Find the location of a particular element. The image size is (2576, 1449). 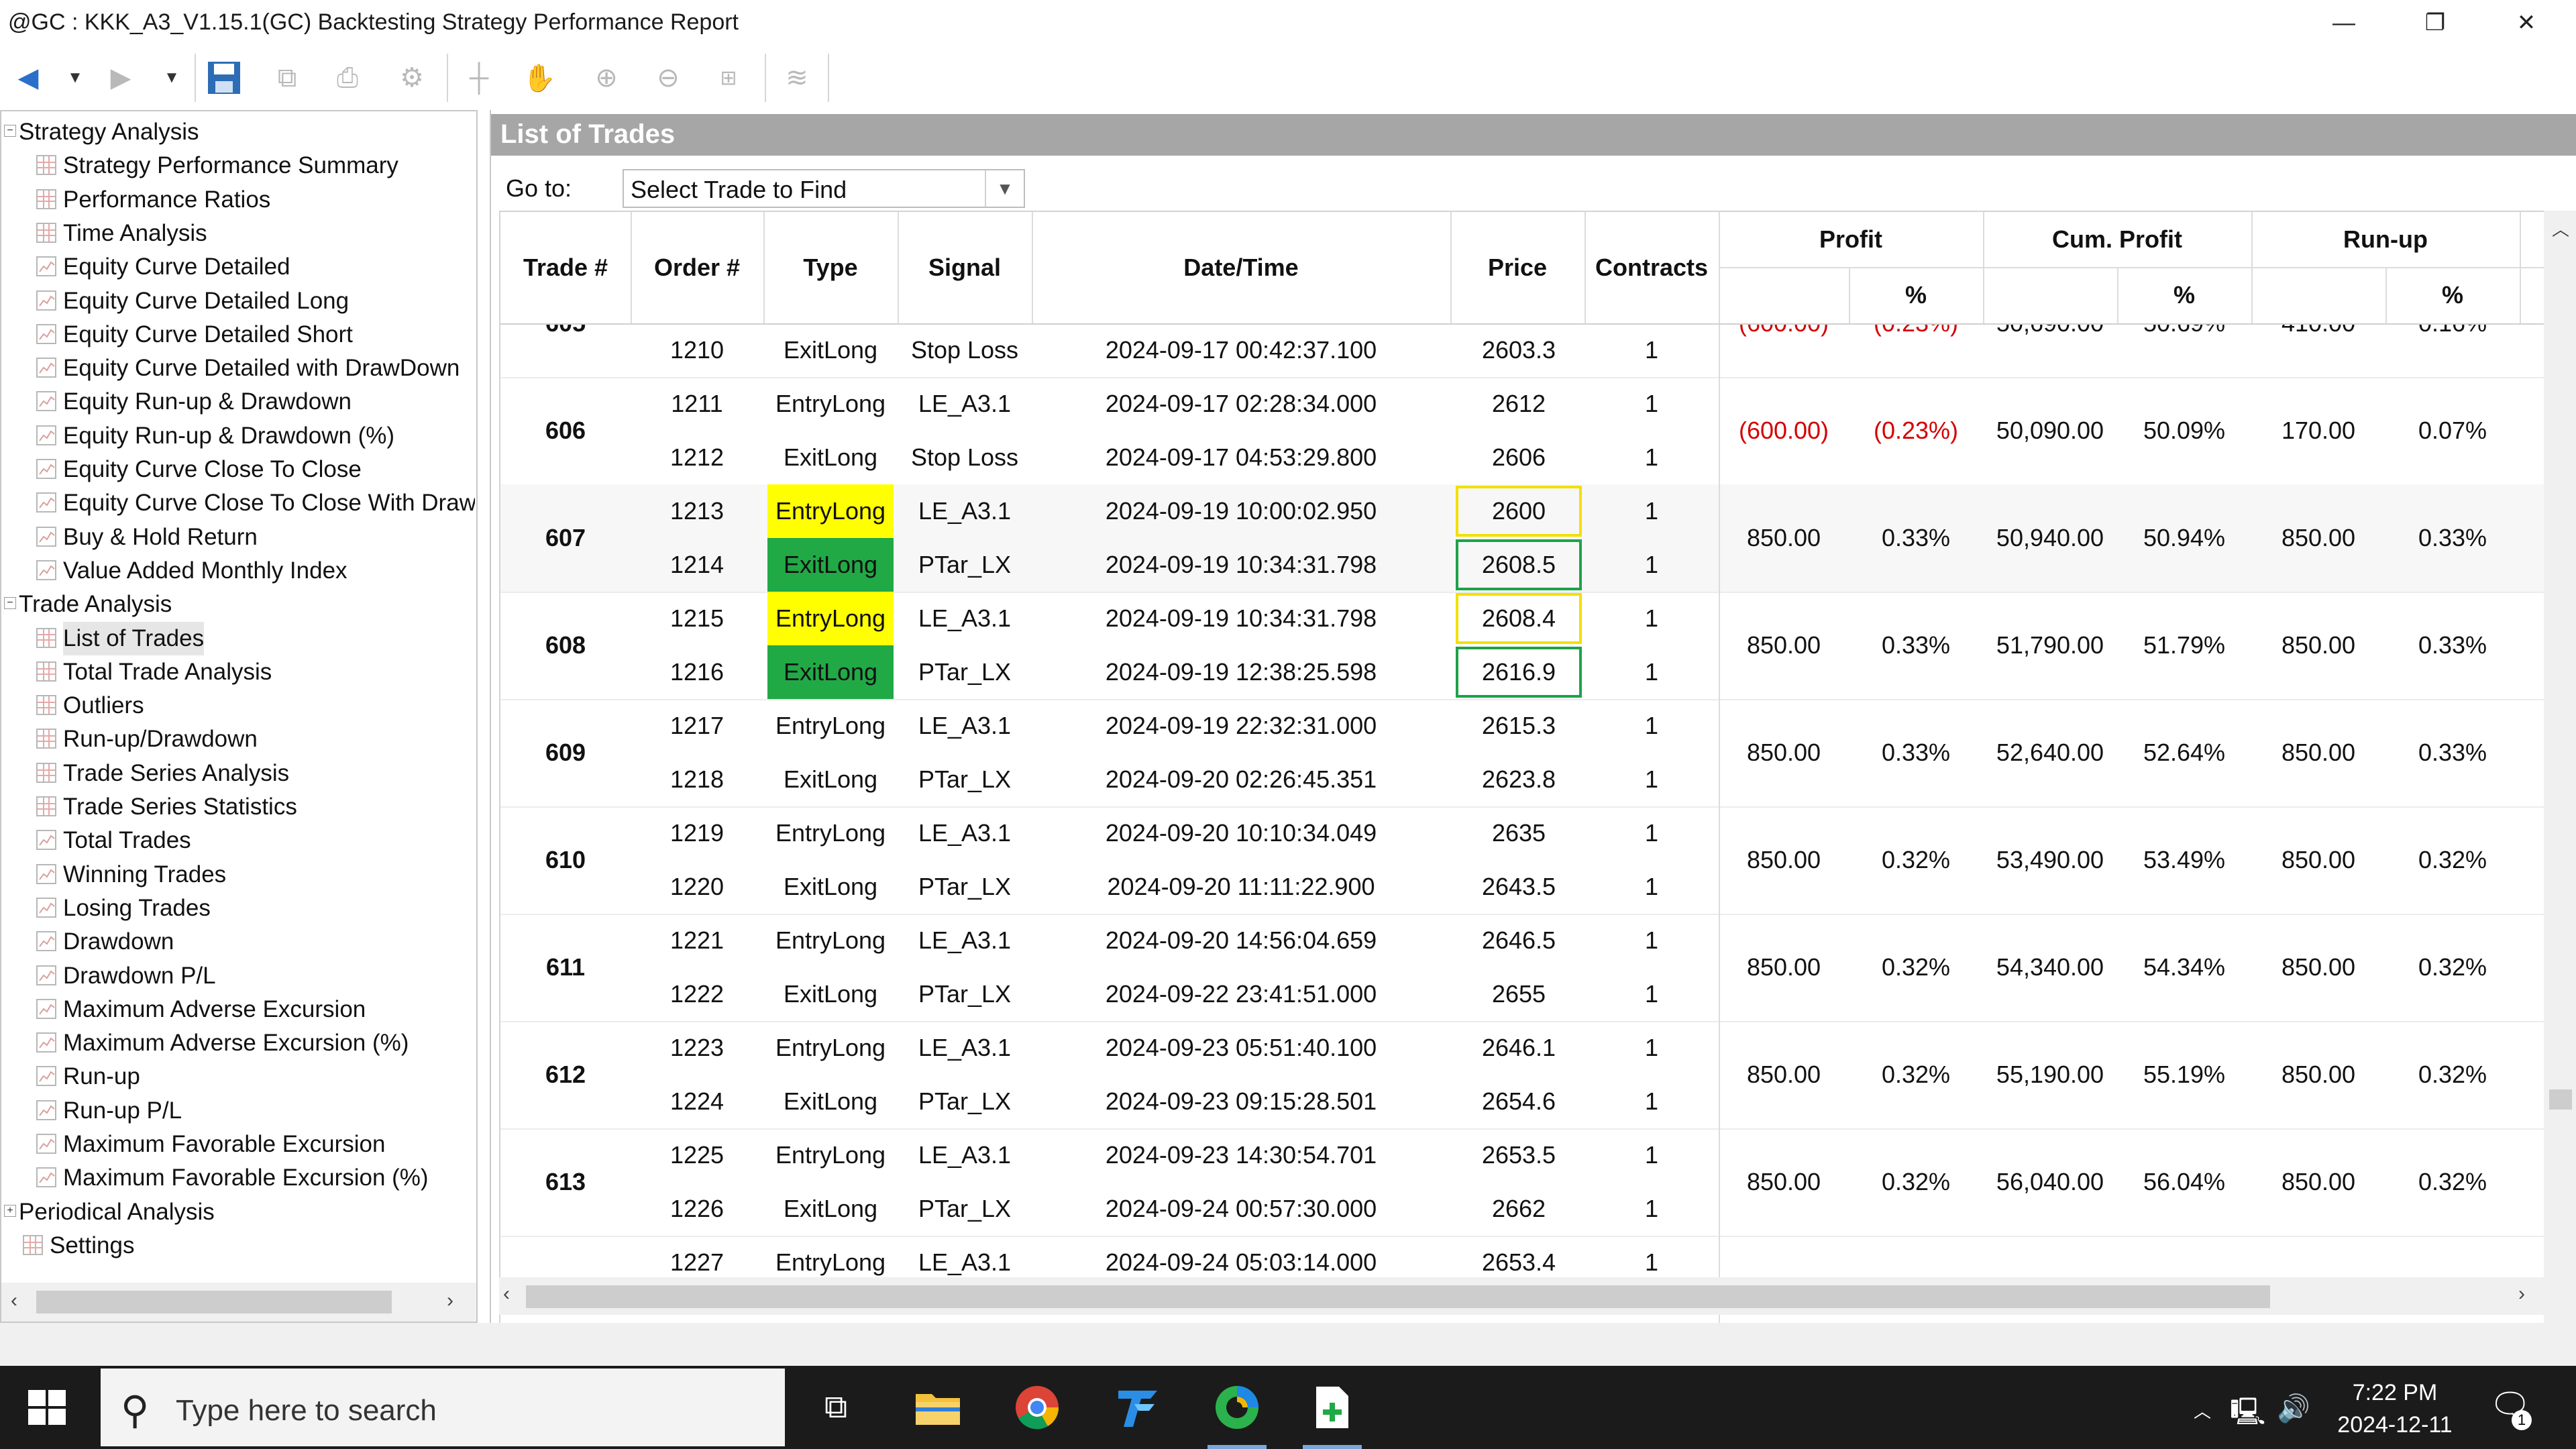

tree-item-time-analysis: Time Analysis is located at coordinates (238, 233).